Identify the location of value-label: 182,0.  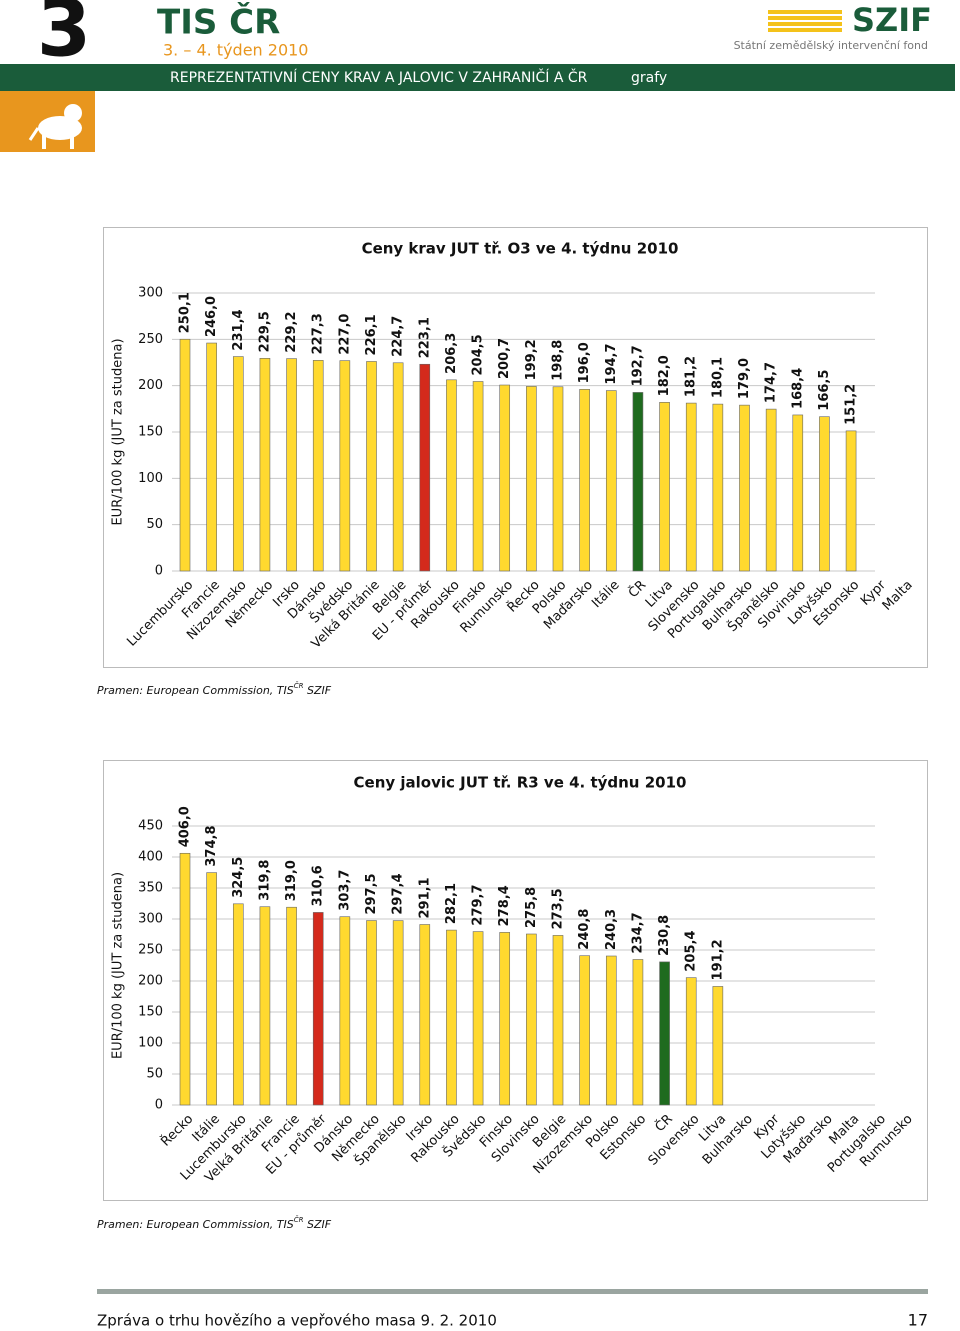
(664, 375).